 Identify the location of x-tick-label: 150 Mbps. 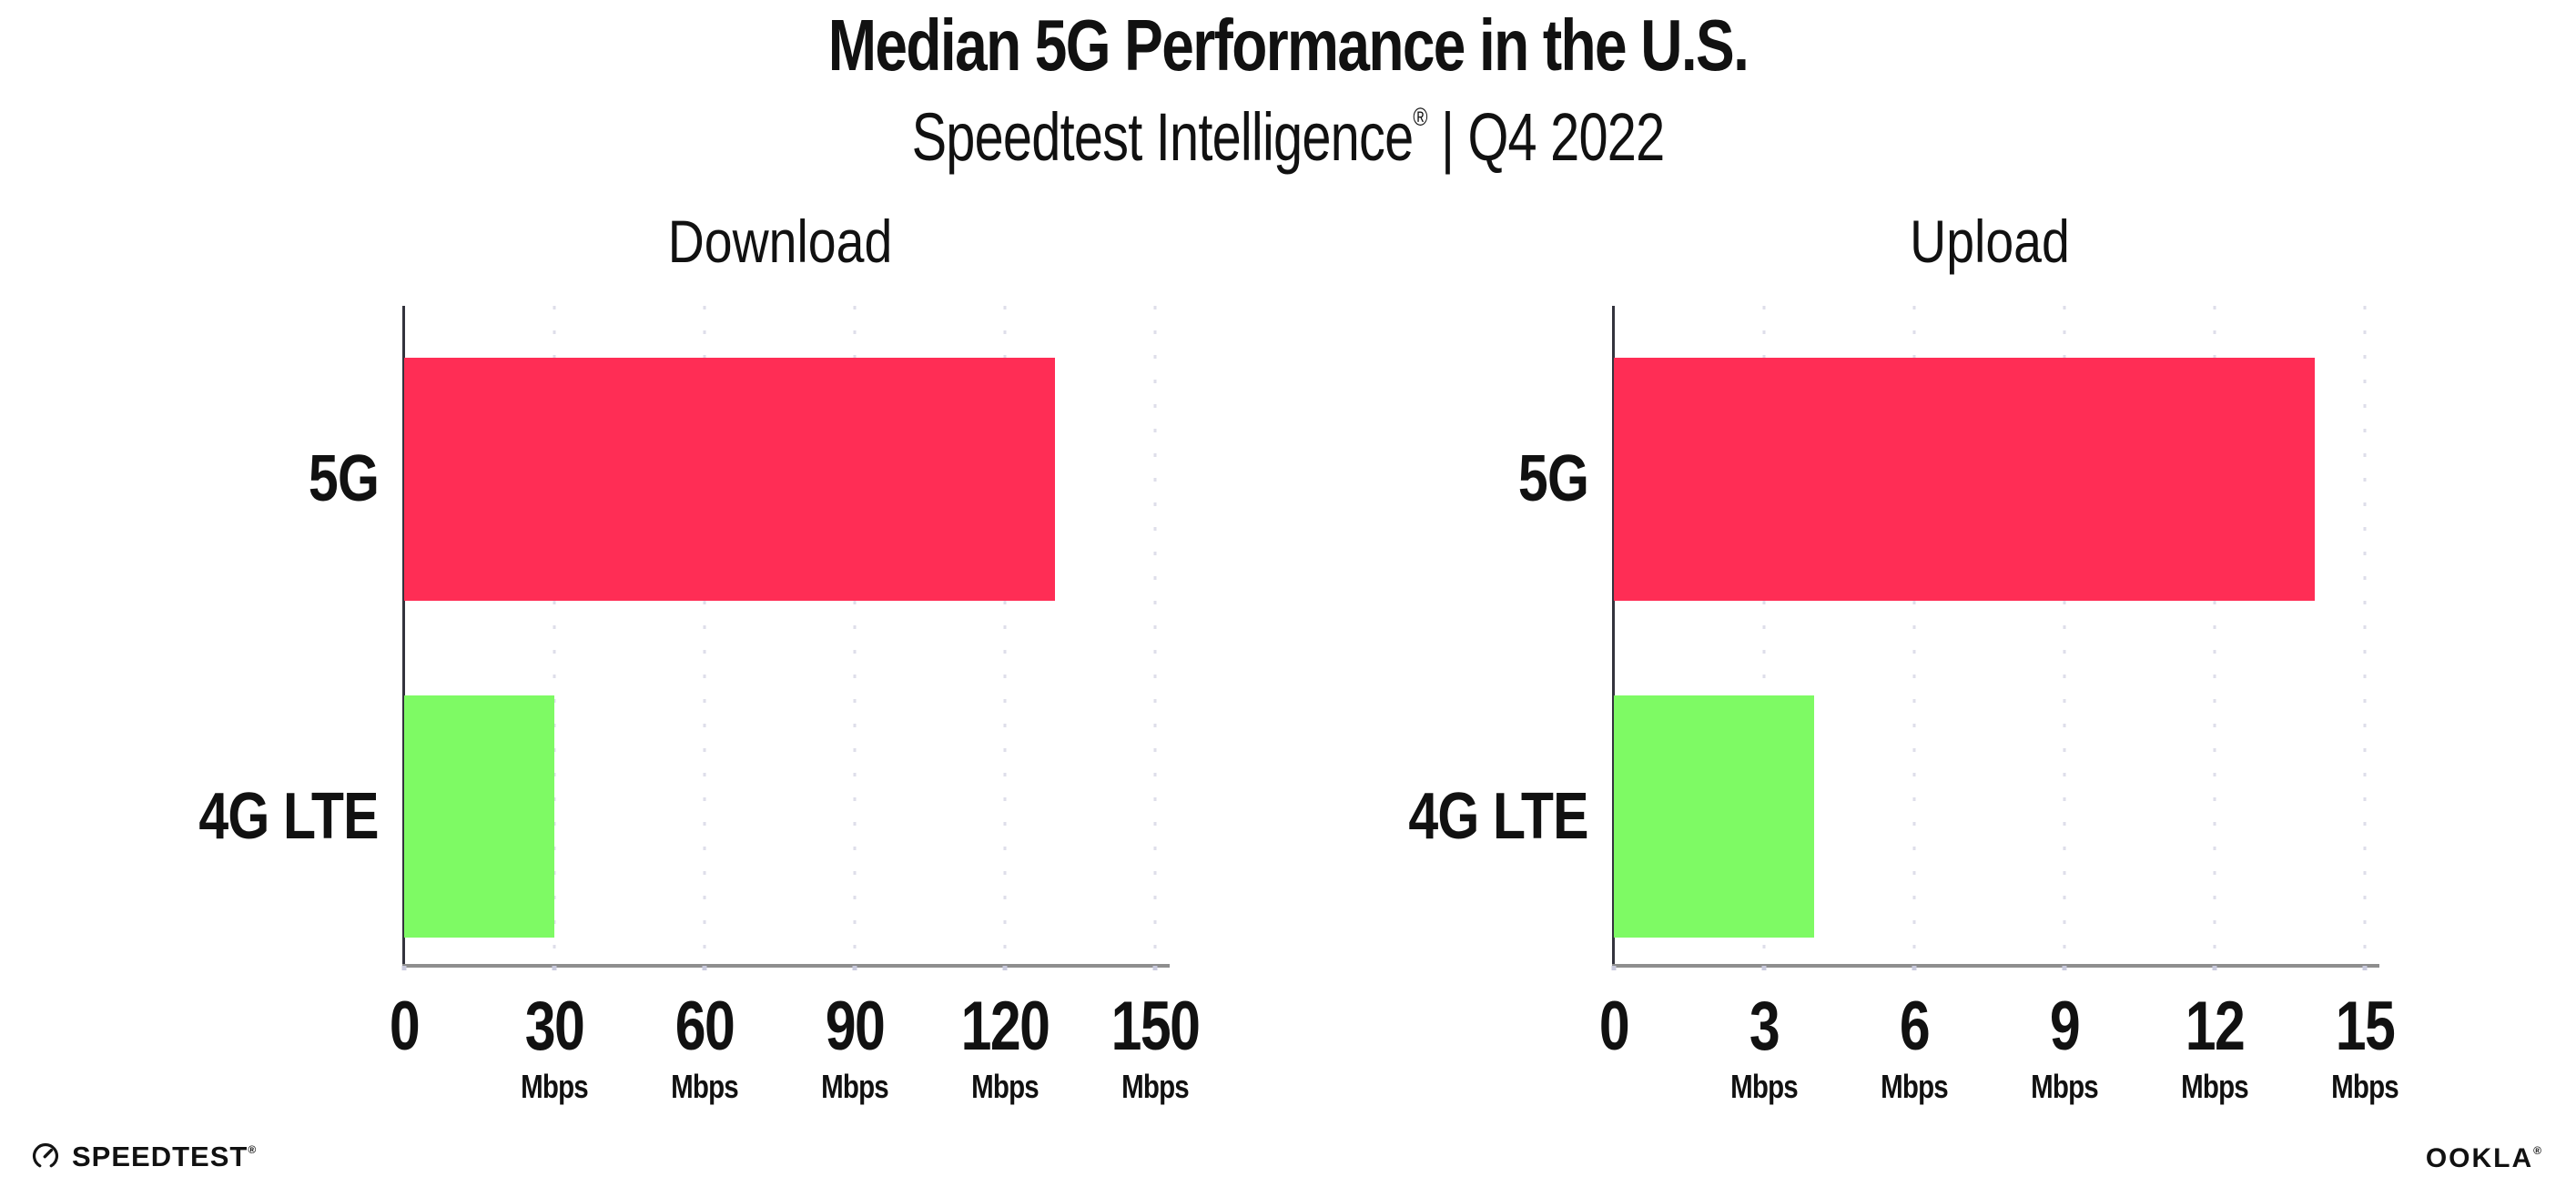
(1155, 1047).